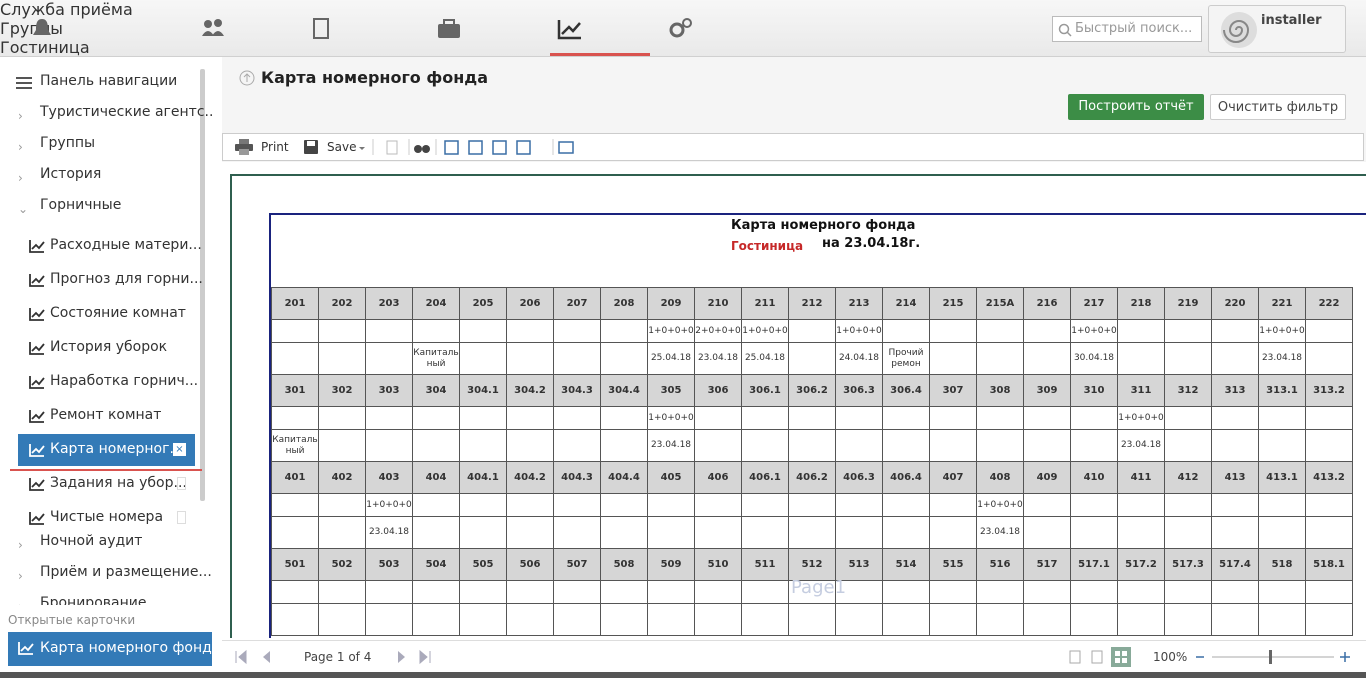 The width and height of the screenshot is (1366, 678). I want to click on nav-item: Ремонт комнат, so click(106, 416).